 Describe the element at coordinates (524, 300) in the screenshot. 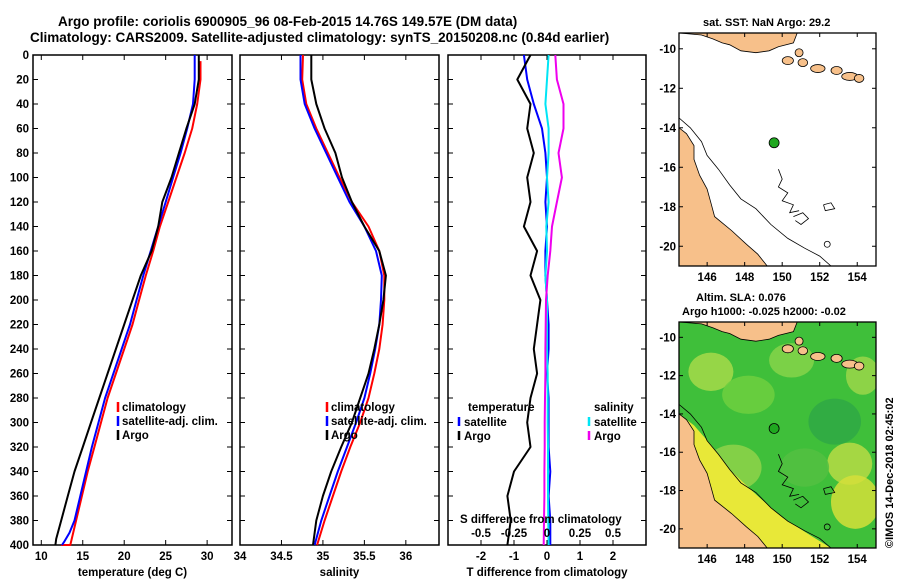

I see `series-t-argo` at that location.